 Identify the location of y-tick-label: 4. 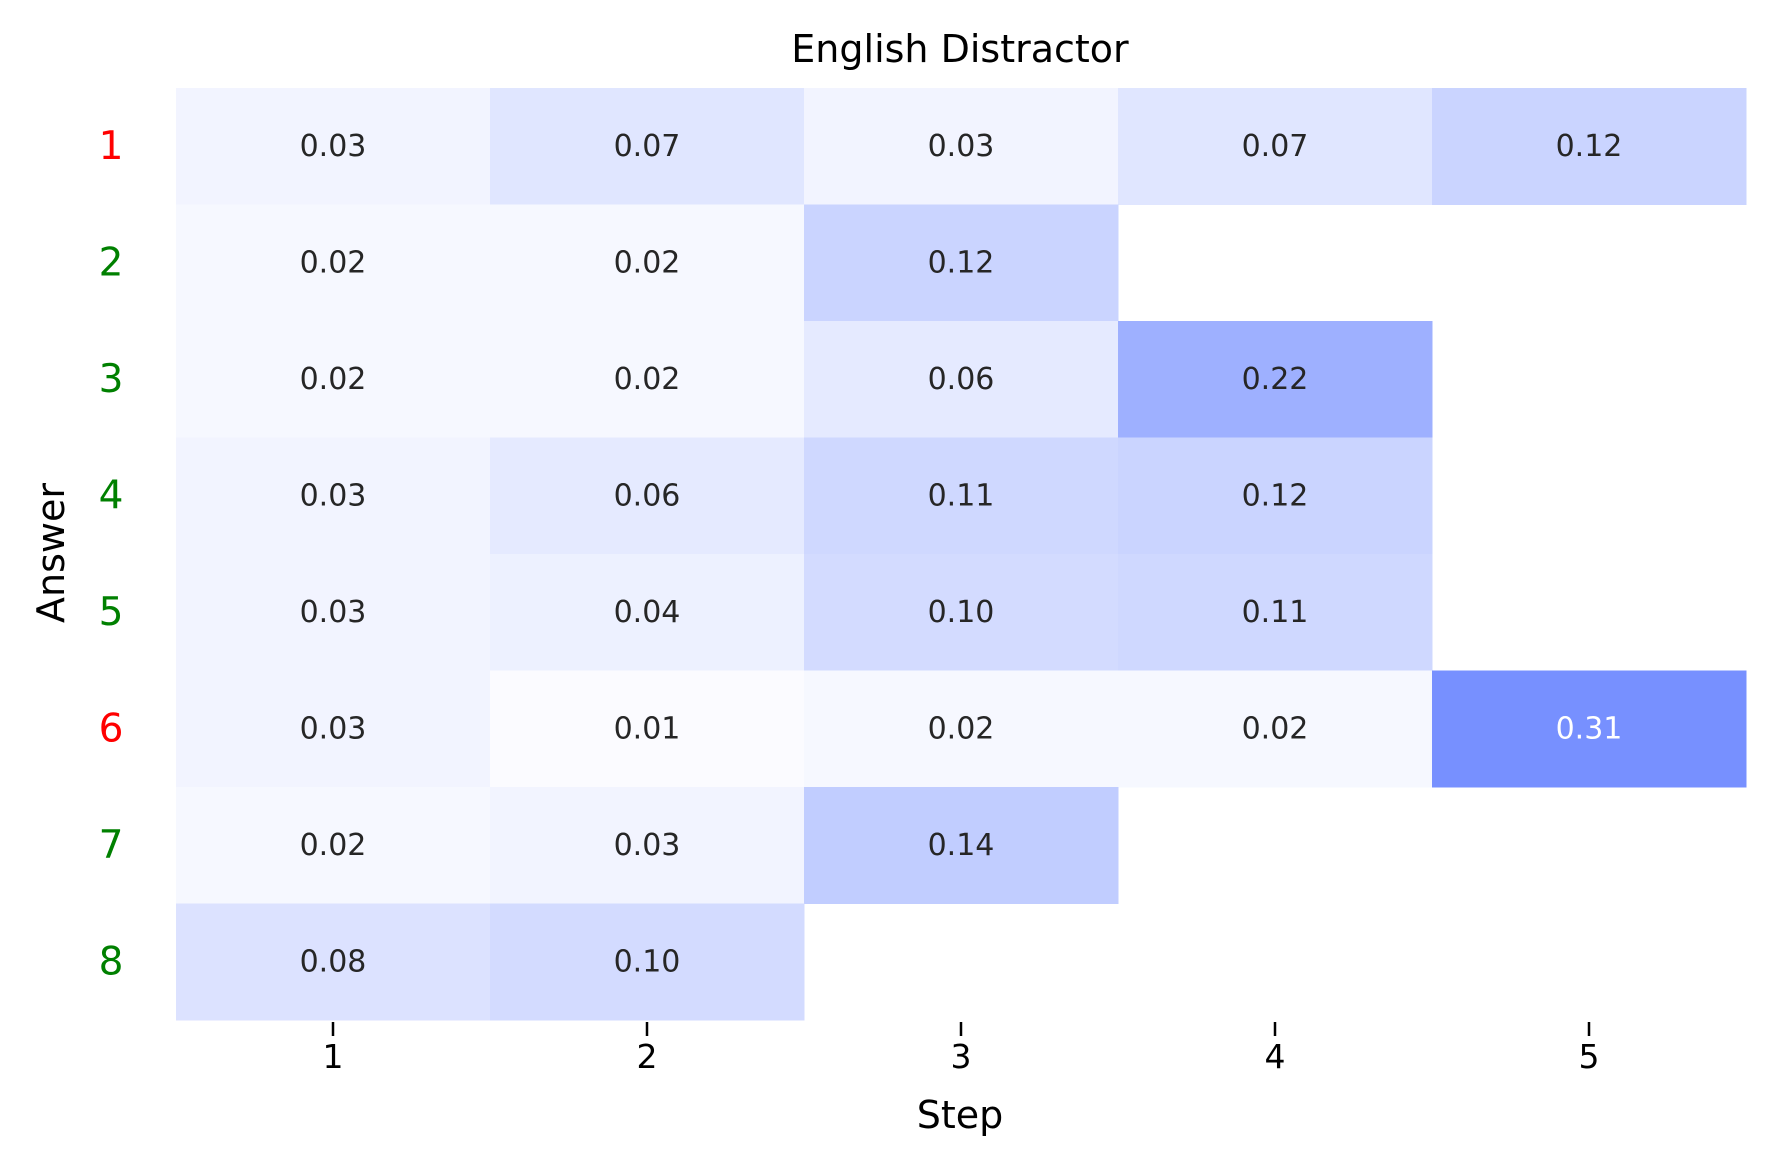
(111, 495).